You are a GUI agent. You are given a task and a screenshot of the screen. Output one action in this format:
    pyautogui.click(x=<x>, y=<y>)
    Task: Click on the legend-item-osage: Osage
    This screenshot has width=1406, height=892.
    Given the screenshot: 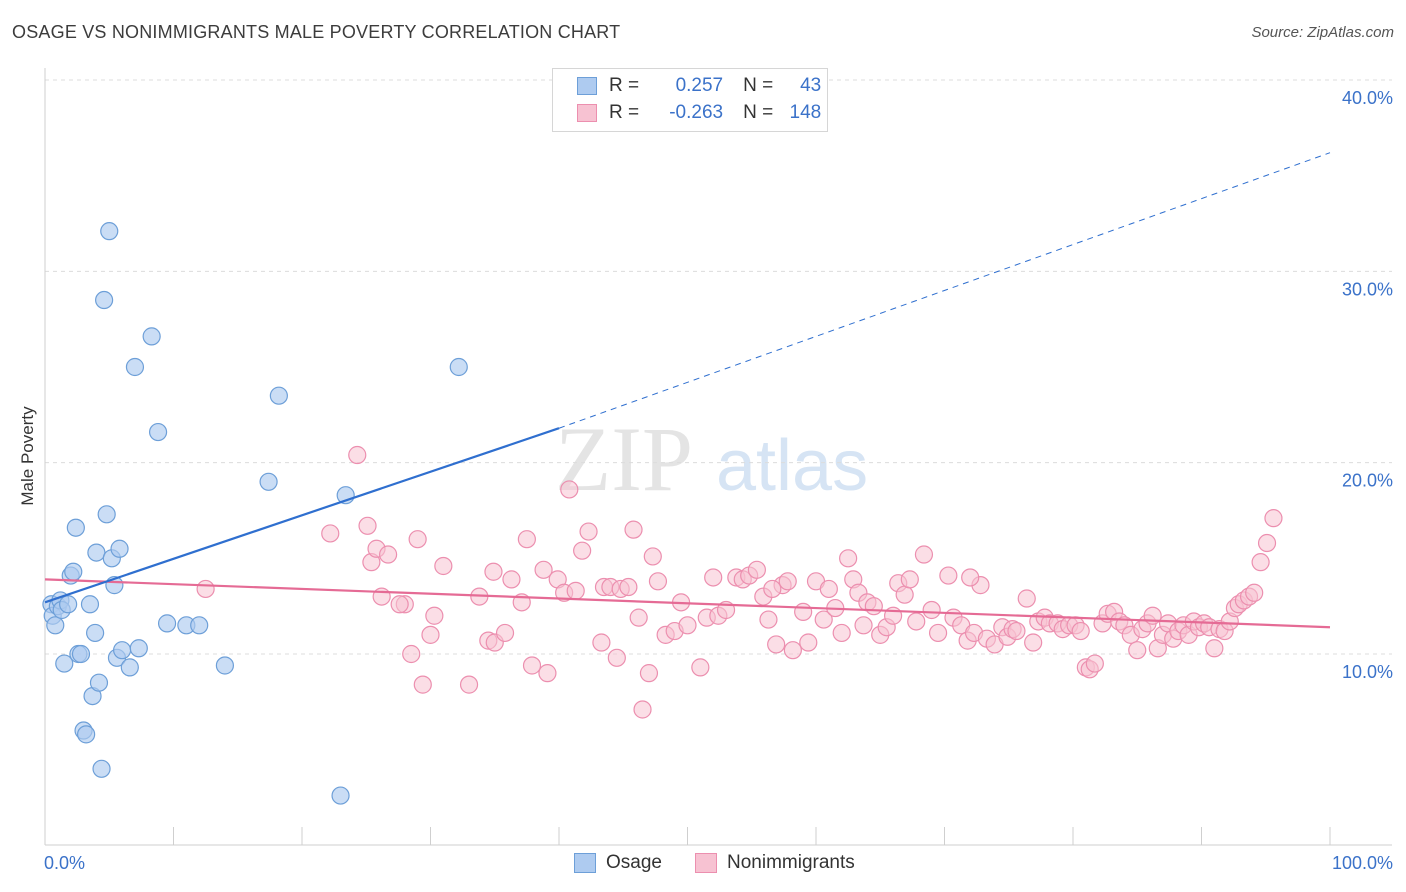 What is the action you would take?
    pyautogui.click(x=618, y=863)
    